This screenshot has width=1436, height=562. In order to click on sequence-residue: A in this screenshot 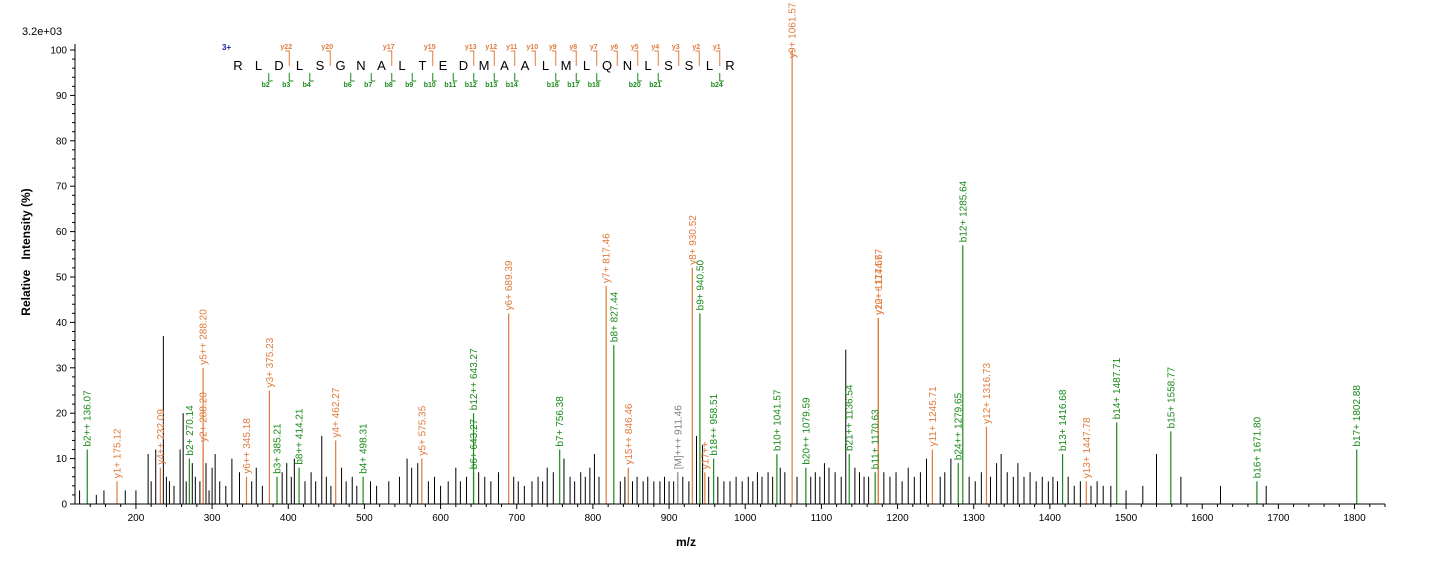, I will do `click(504, 65)`.